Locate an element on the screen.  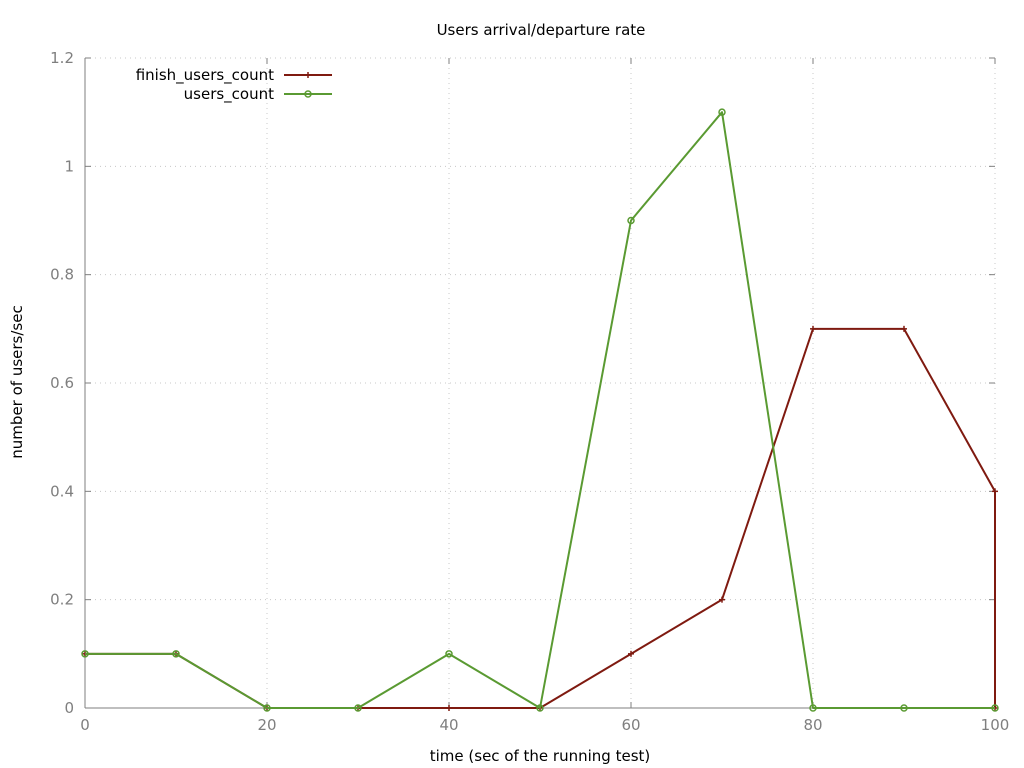
y-tick-label: 0.6 is located at coordinates (62, 383).